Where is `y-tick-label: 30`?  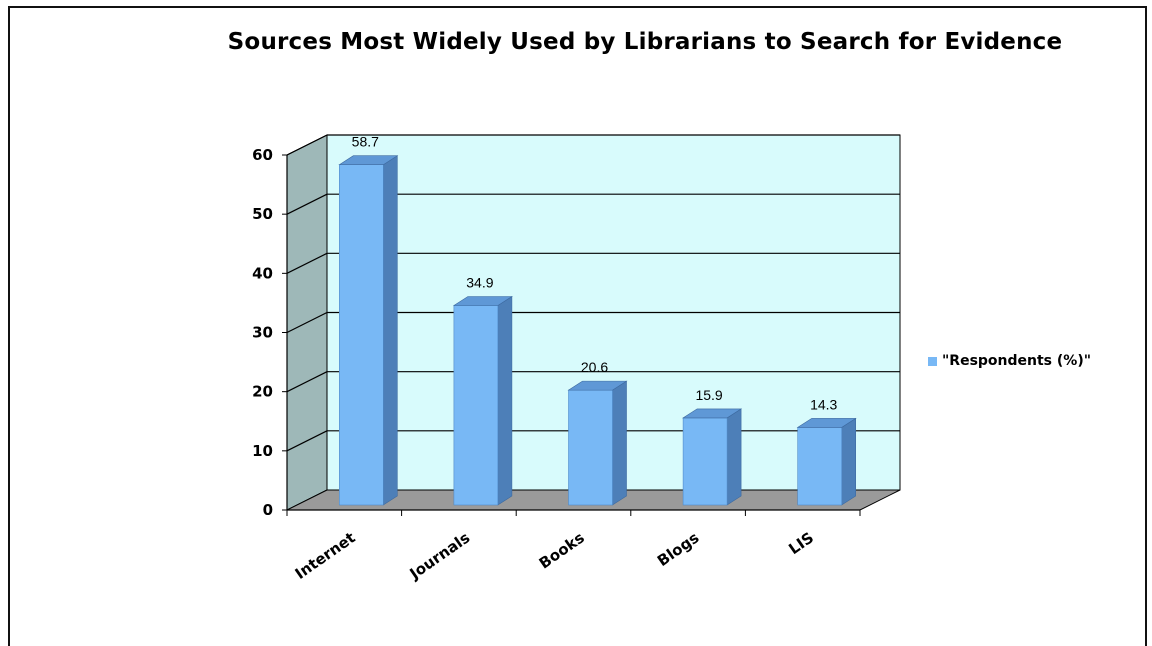
y-tick-label: 30 is located at coordinates (262, 333).